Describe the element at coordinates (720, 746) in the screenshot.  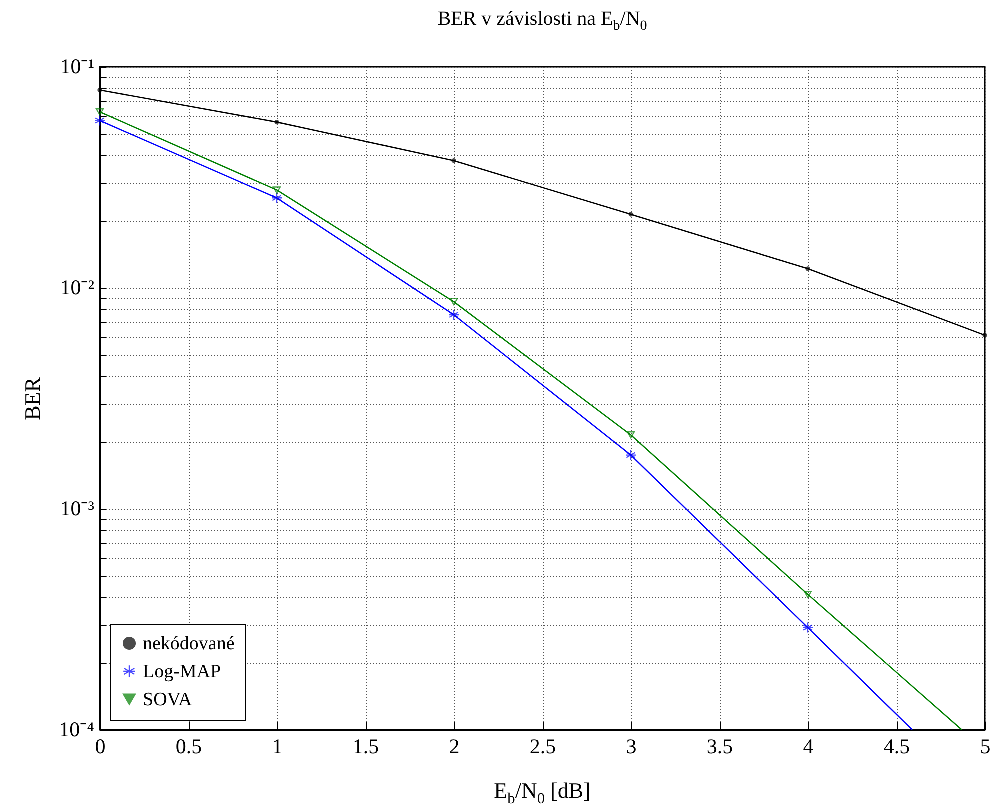
I see `x-tick-label: 3.5` at that location.